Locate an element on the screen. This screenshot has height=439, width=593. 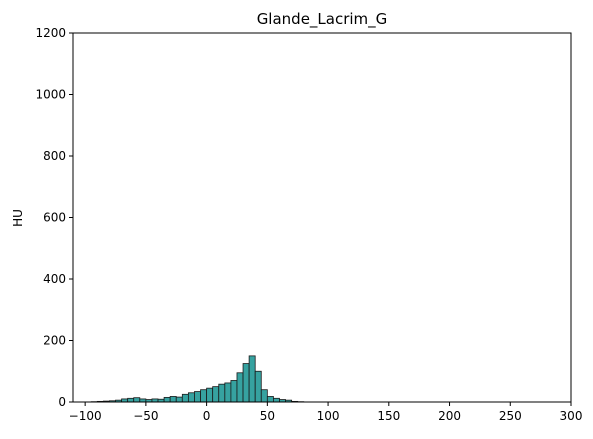
bars-layer is located at coordinates (197, 379).